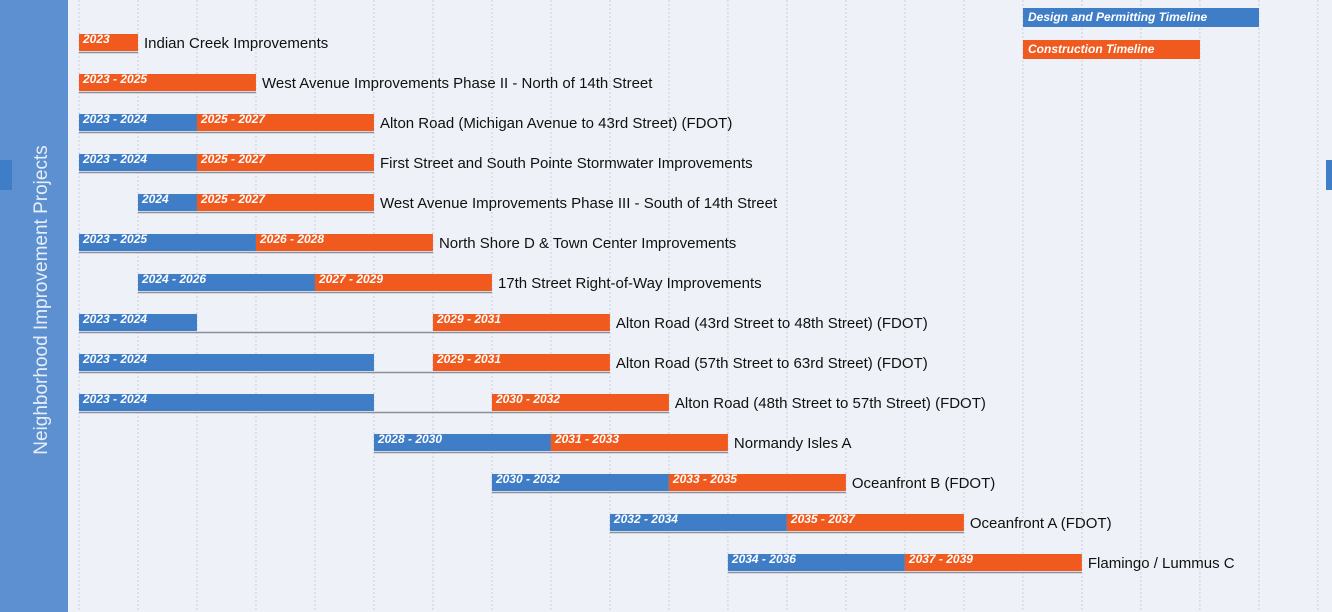  I want to click on construction-label: 2035 - 2037, so click(823, 519).